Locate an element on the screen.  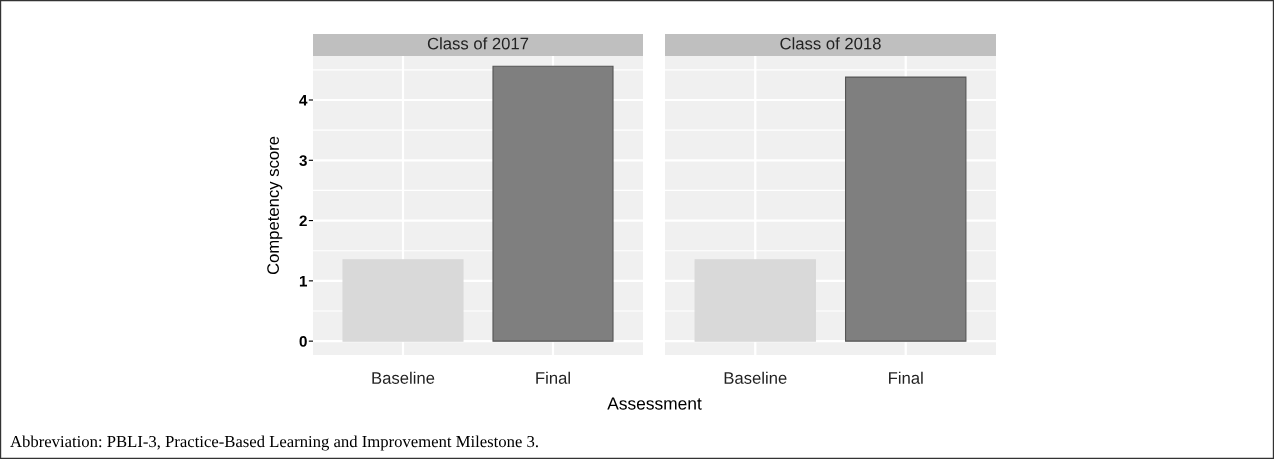
y-tick-label: 4 is located at coordinates (303, 100).